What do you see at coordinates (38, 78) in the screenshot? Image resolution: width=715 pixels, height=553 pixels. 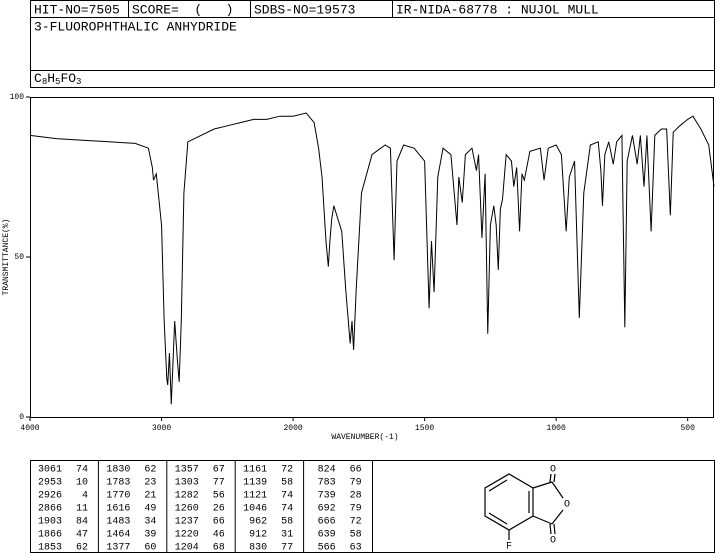 I see `formula-part: C` at bounding box center [38, 78].